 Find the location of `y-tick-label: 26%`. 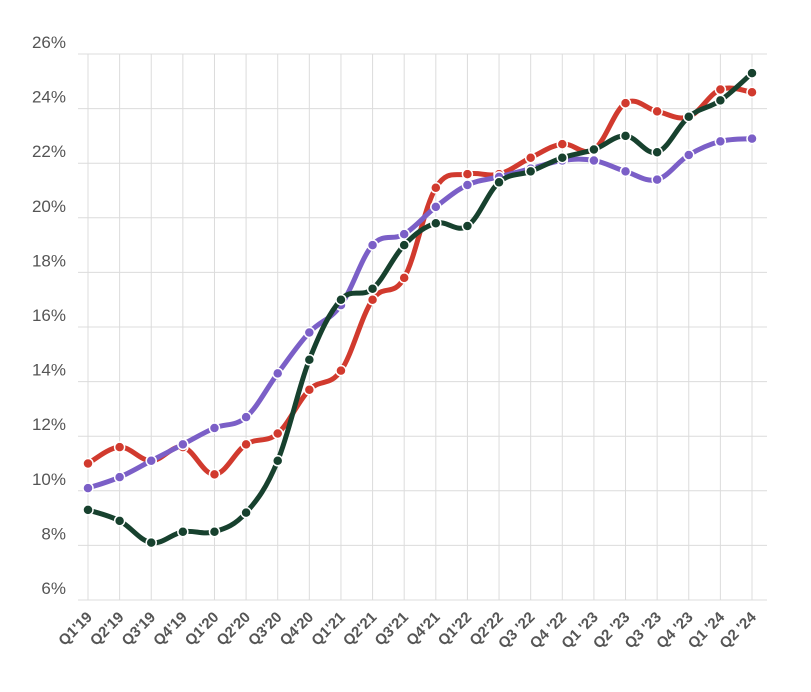

y-tick-label: 26% is located at coordinates (49, 42).